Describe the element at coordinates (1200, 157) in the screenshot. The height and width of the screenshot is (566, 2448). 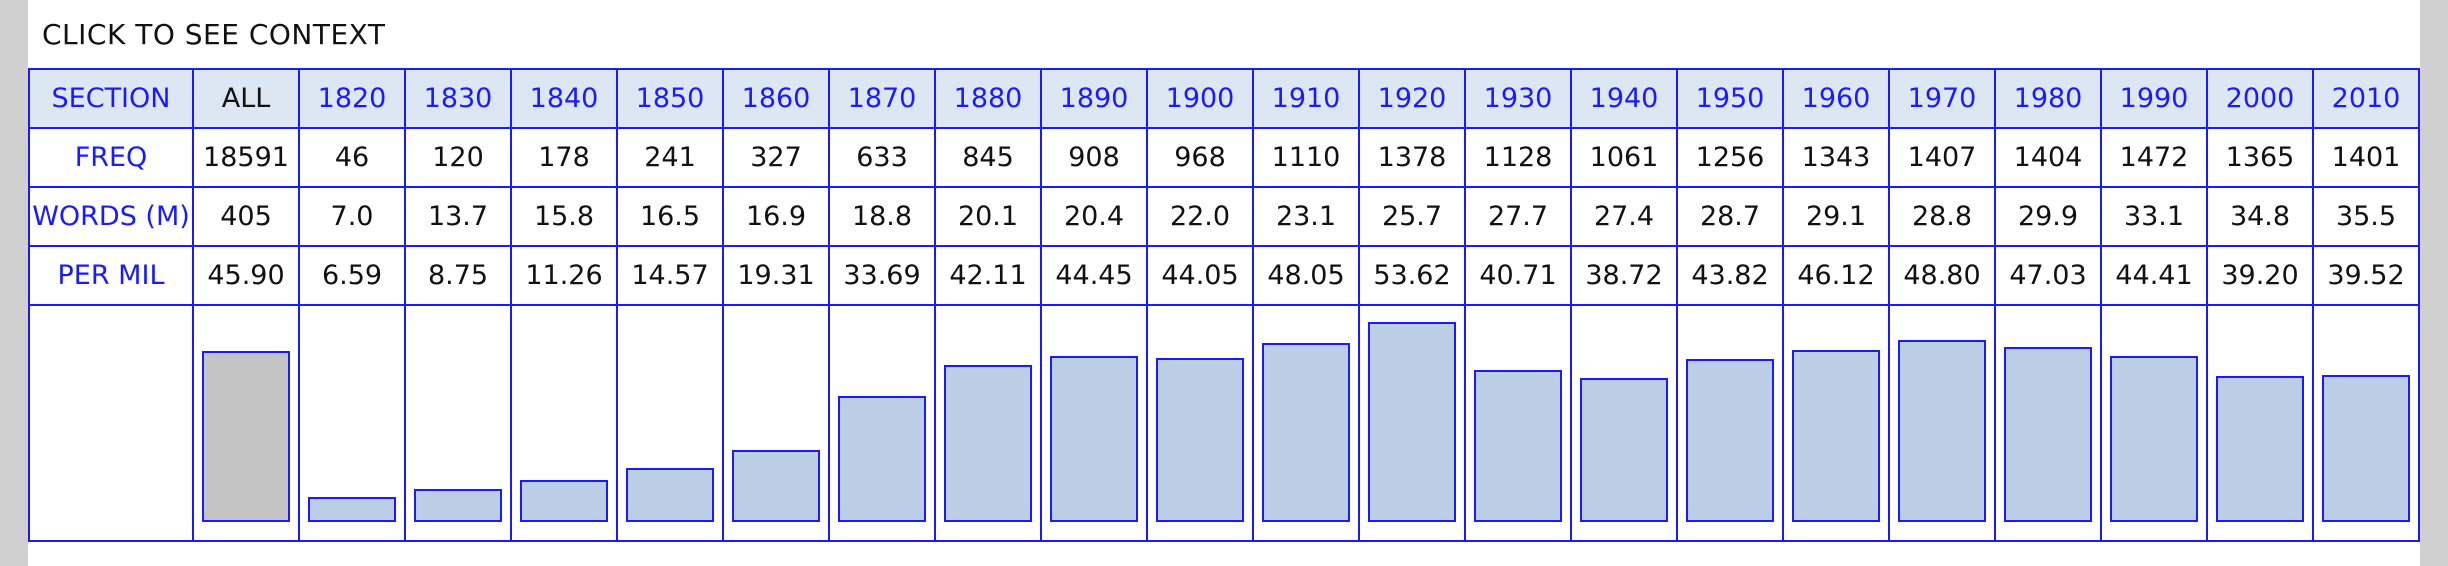
I see `freq-cell-1900: 968` at that location.